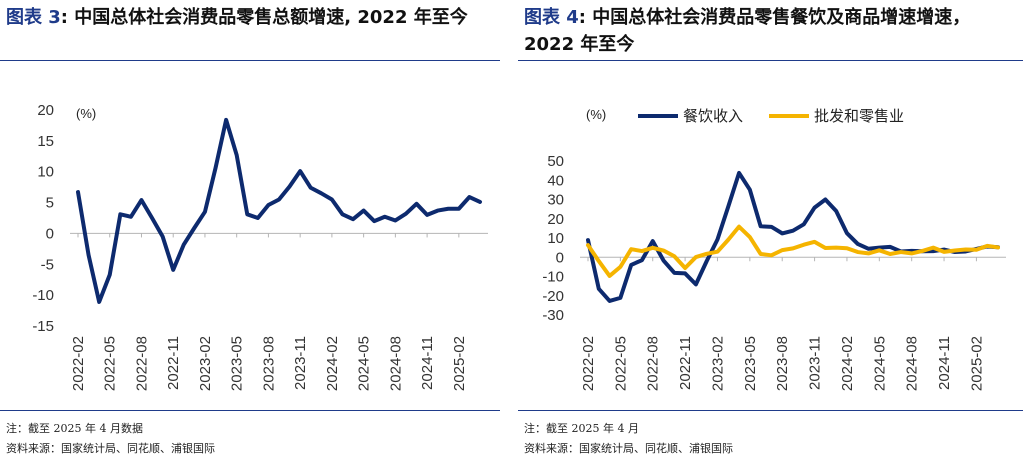 The height and width of the screenshot is (459, 1023). I want to click on left-y-tick-label: 20, so click(45, 110).